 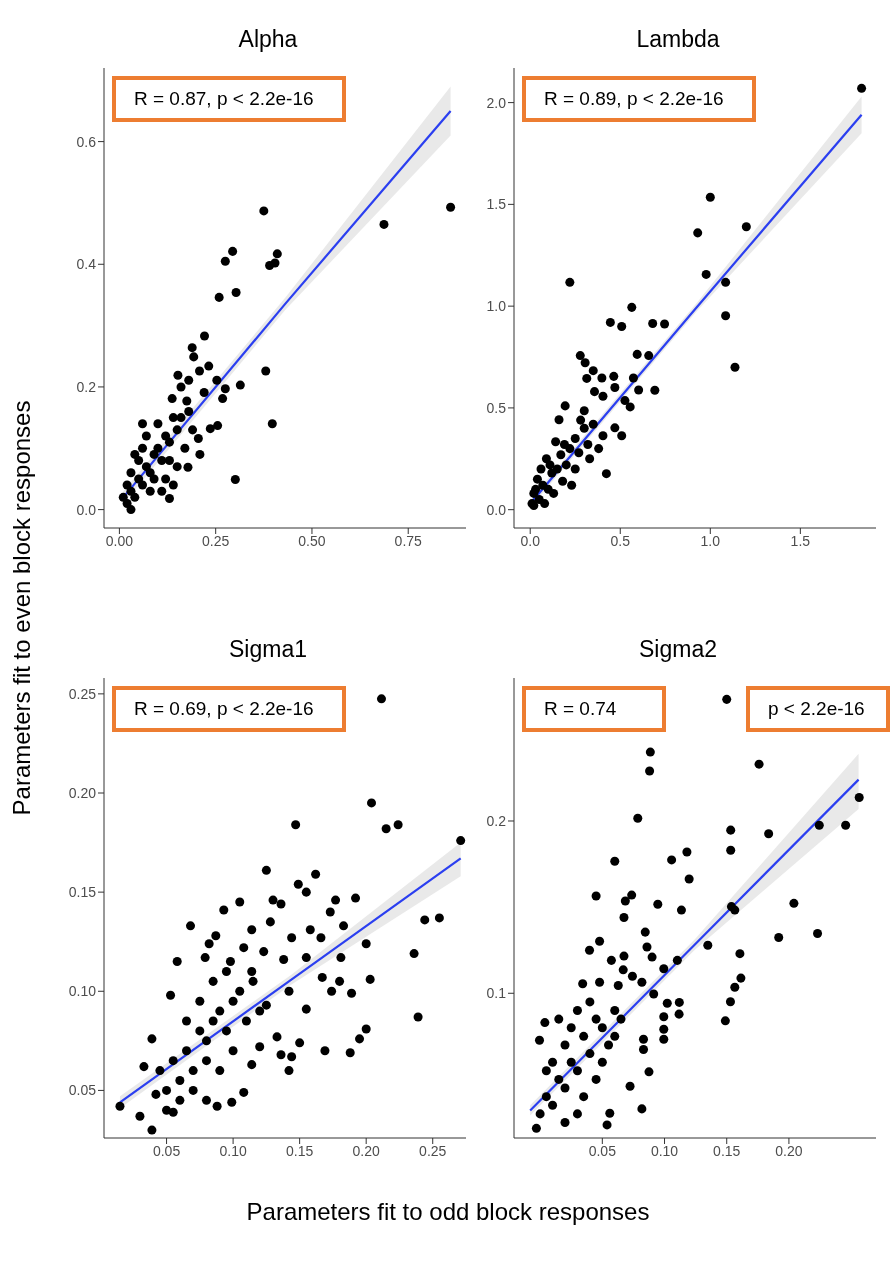 What do you see at coordinates (119, 540) in the screenshot?
I see `x-tick-label: 0.00` at bounding box center [119, 540].